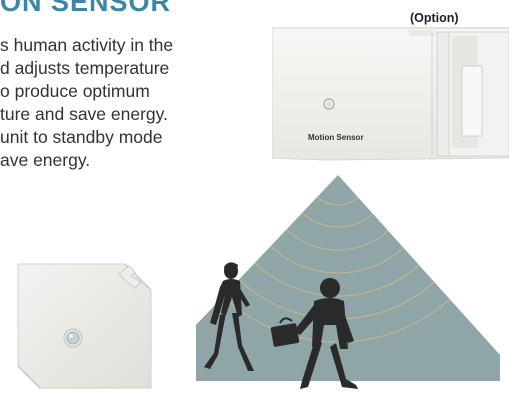  Describe the element at coordinates (45, 160) in the screenshot. I see `description-line: ave energy.` at that location.